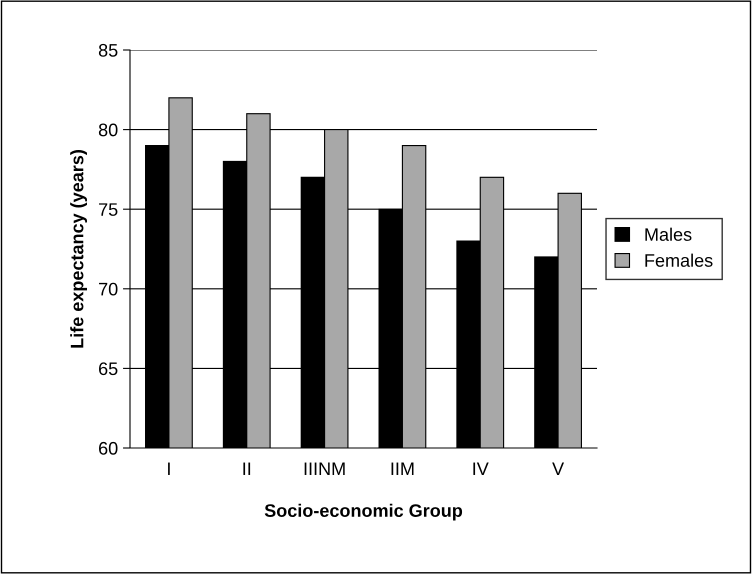  Describe the element at coordinates (668, 234) in the screenshot. I see `legend-label: Males` at that location.